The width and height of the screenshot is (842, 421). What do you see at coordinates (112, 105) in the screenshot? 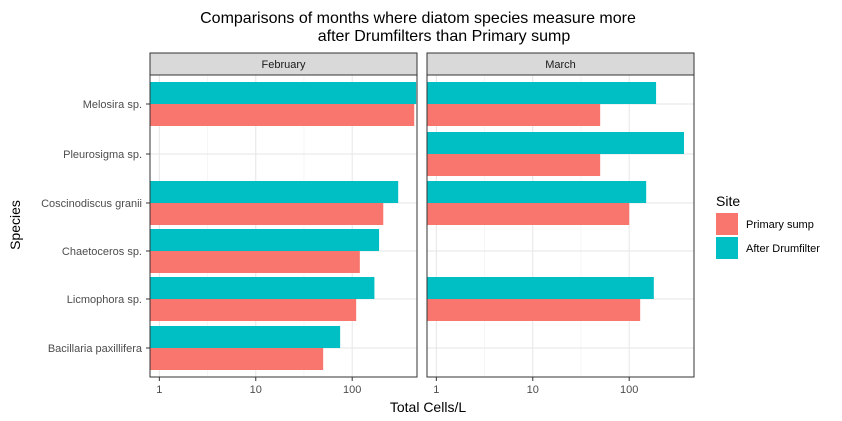
I see `y-category-label: Melosira sp.` at bounding box center [112, 105].